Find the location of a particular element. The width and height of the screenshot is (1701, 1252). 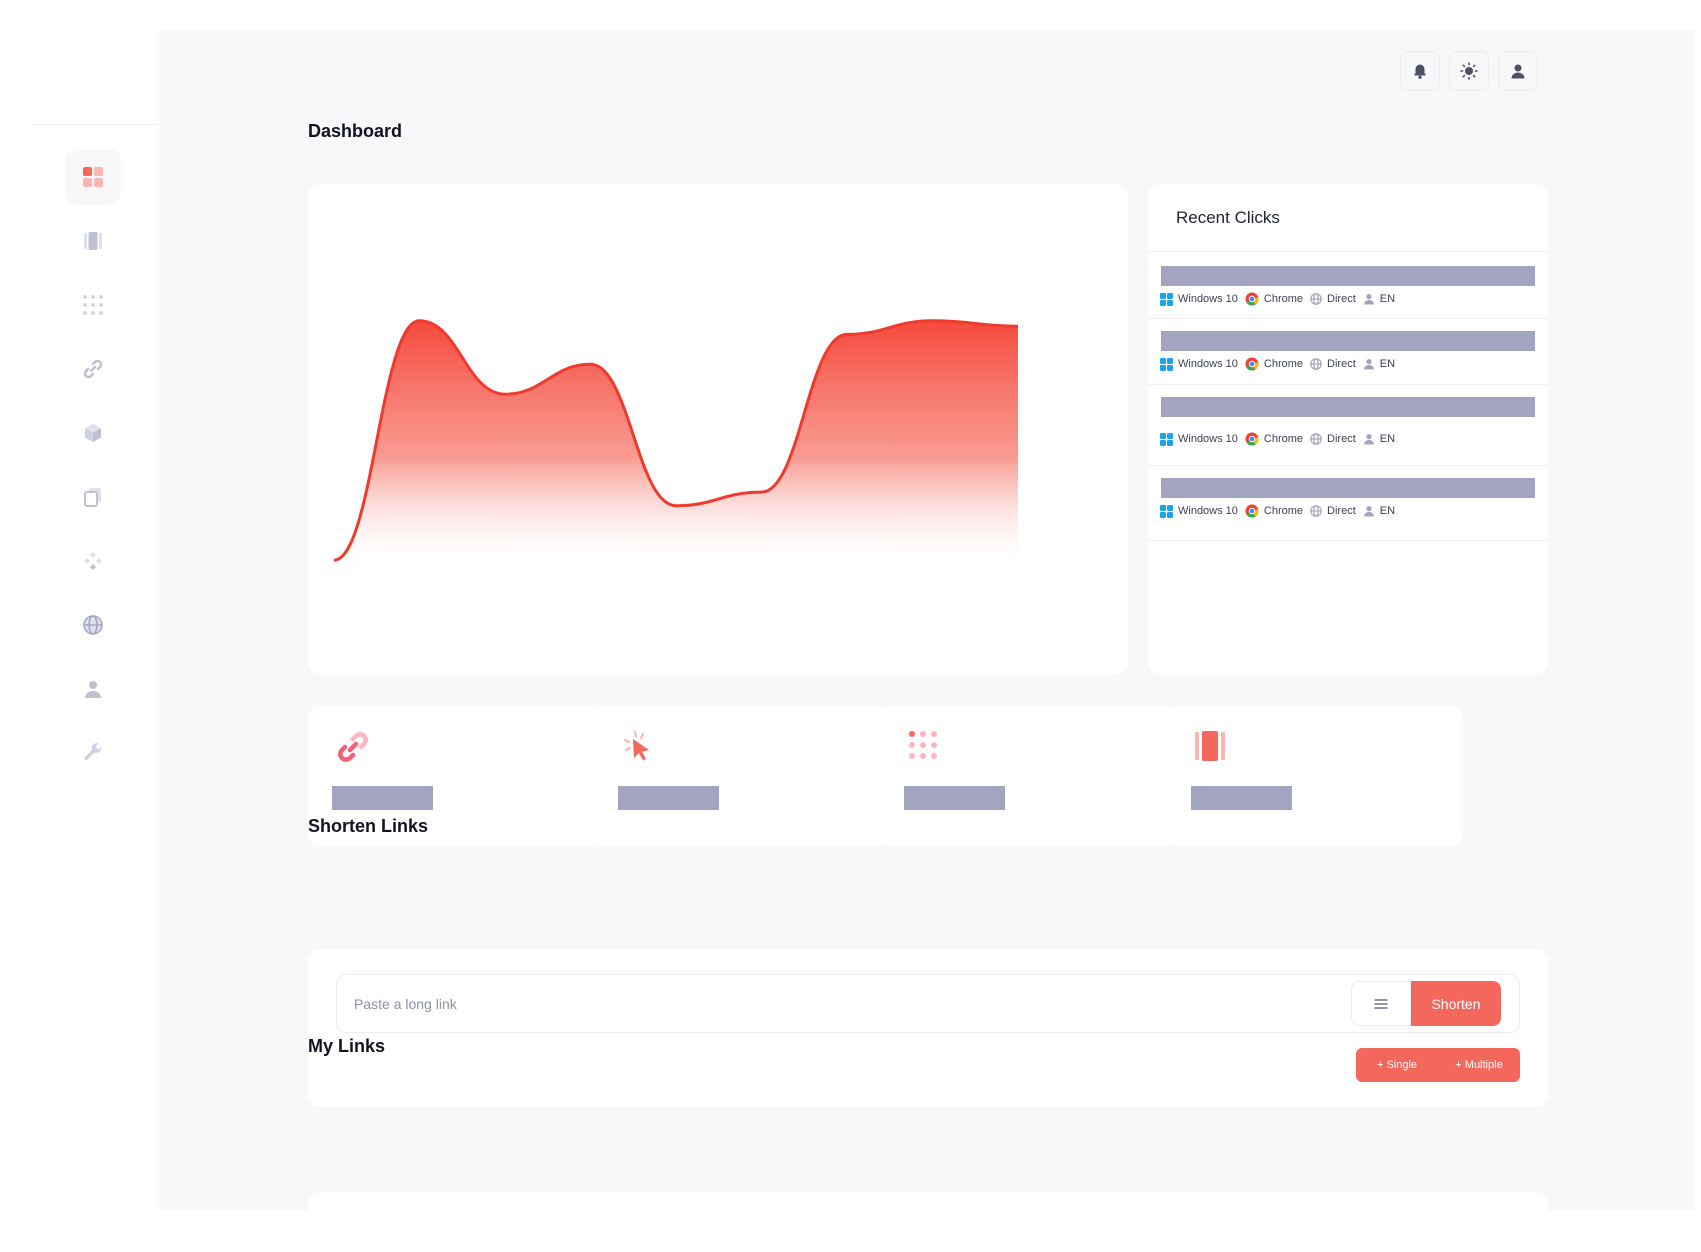

single-mode-button: + Single is located at coordinates (1397, 1065).